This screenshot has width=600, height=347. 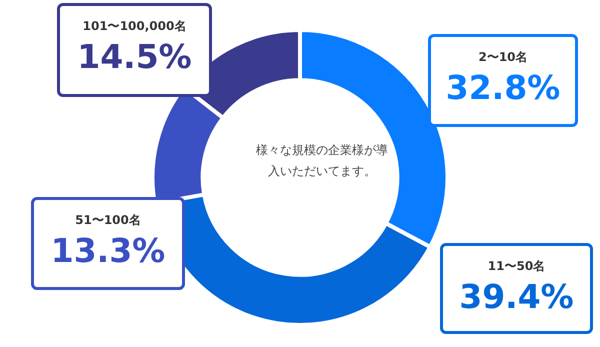 I want to click on text: 様々な規模の企業様が導入いただいてます。, so click(x=322, y=161).